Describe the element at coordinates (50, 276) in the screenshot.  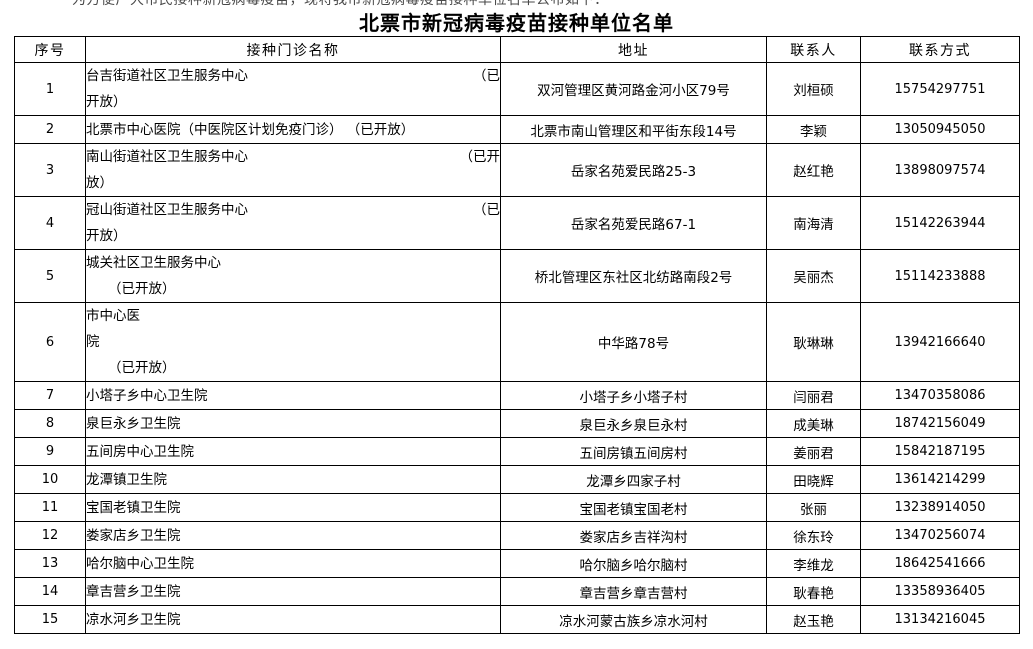
I see `cell-index: 5` at that location.